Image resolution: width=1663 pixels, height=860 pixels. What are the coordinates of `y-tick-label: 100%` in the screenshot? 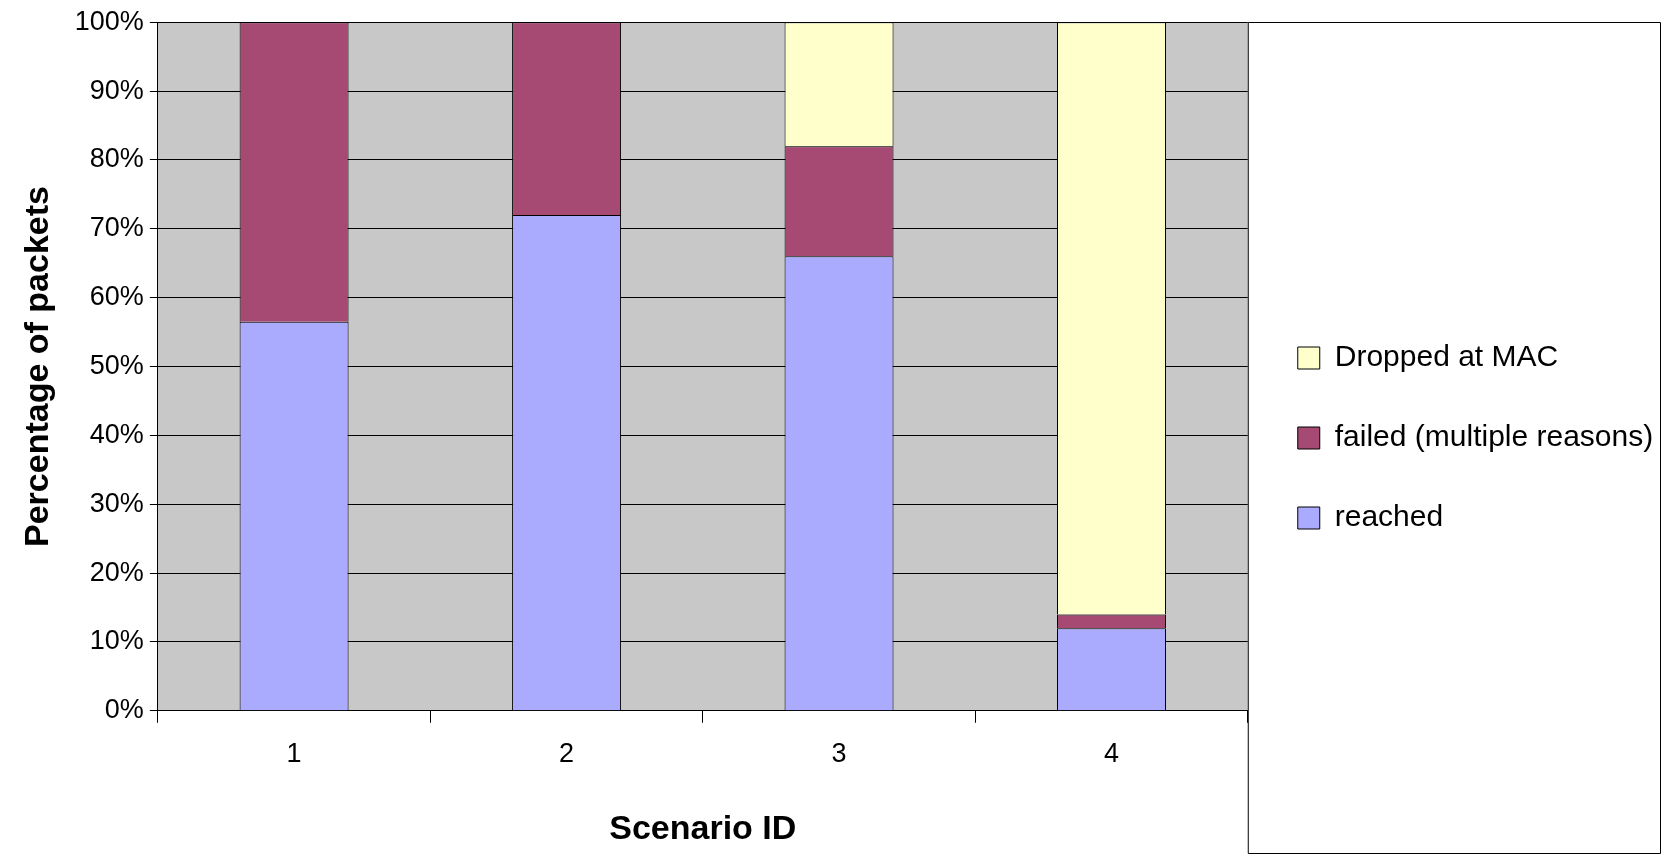 It's located at (109, 20).